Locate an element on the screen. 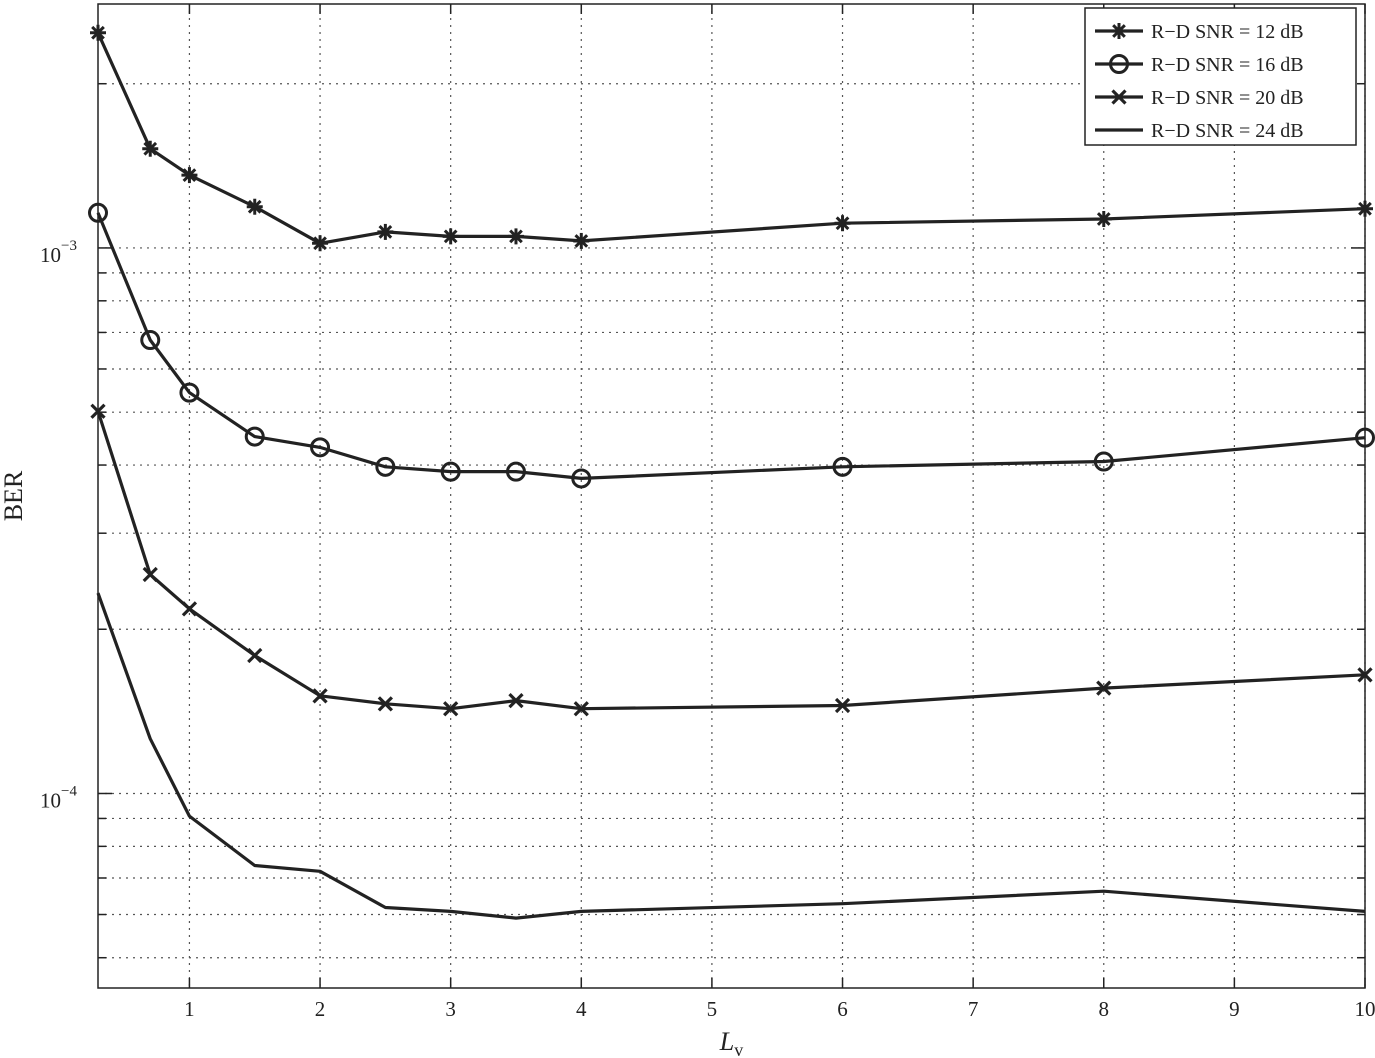 The width and height of the screenshot is (1375, 1058). legend-item-2: R−D SNR = 16 dB is located at coordinates (1199, 65).